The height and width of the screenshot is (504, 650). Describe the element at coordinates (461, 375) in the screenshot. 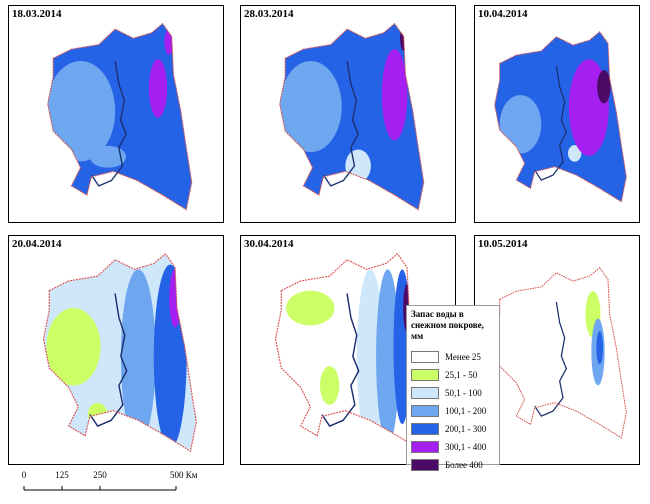

I see `legend-label: 25,1 - 50` at that location.